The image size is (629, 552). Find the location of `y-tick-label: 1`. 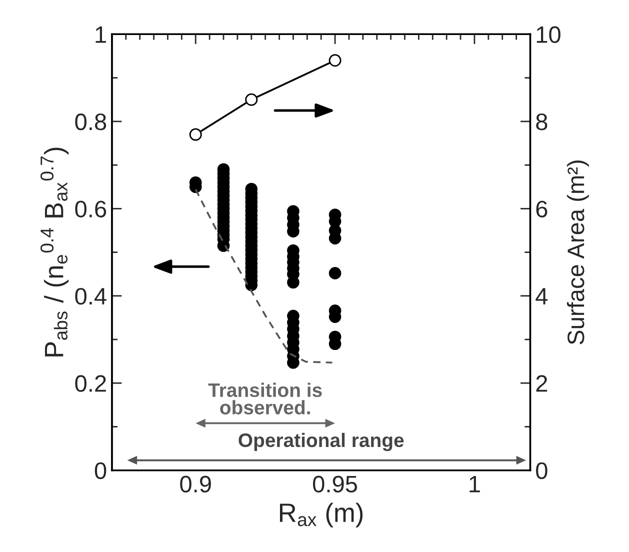

y-tick-label: 1 is located at coordinates (101, 34).